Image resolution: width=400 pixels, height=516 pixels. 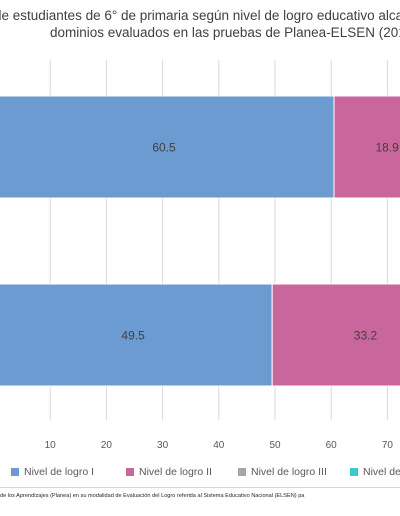 I want to click on x-tick-label-60: 60, so click(x=332, y=445).